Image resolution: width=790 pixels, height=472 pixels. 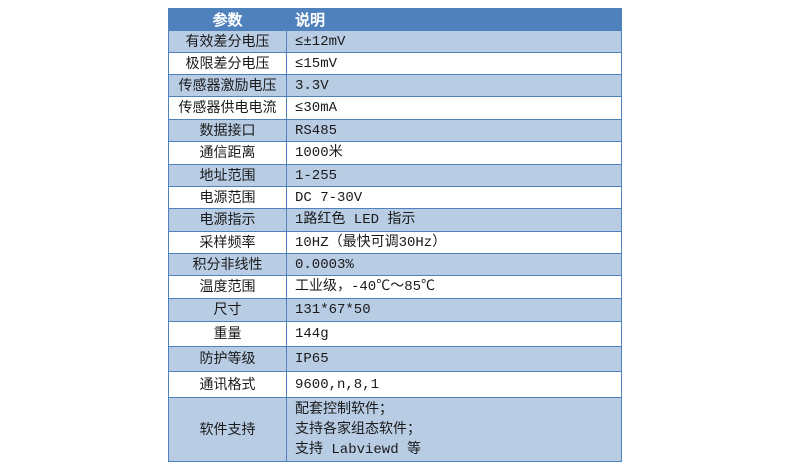 What do you see at coordinates (454, 264) in the screenshot?
I see `desc-cell: 0.0003%` at bounding box center [454, 264].